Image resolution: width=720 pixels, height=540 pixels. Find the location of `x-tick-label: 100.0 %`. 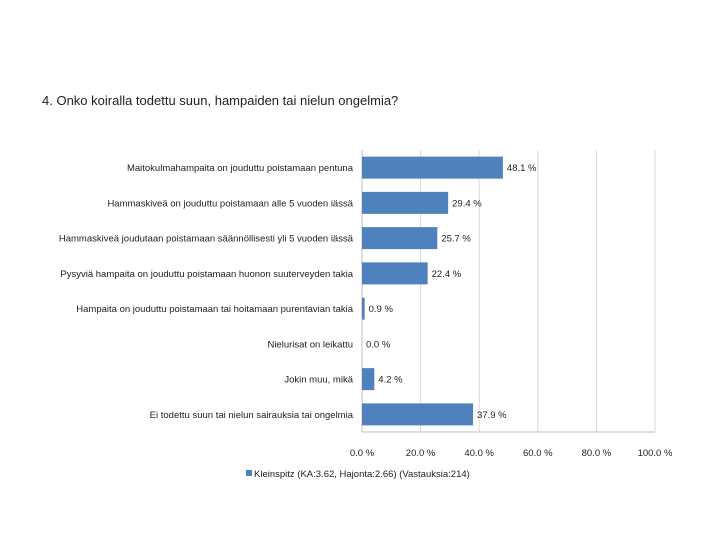

x-tick-label: 100.0 % is located at coordinates (655, 453).